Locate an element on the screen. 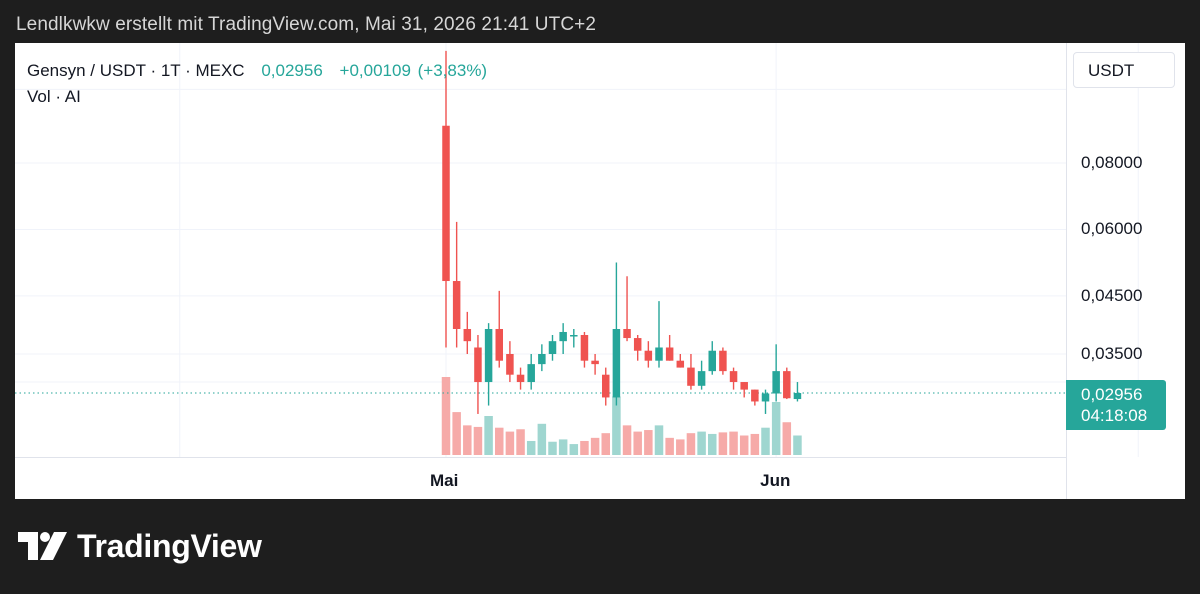  last-price-tag: 0,02956 04:18:08 is located at coordinates (1116, 405).